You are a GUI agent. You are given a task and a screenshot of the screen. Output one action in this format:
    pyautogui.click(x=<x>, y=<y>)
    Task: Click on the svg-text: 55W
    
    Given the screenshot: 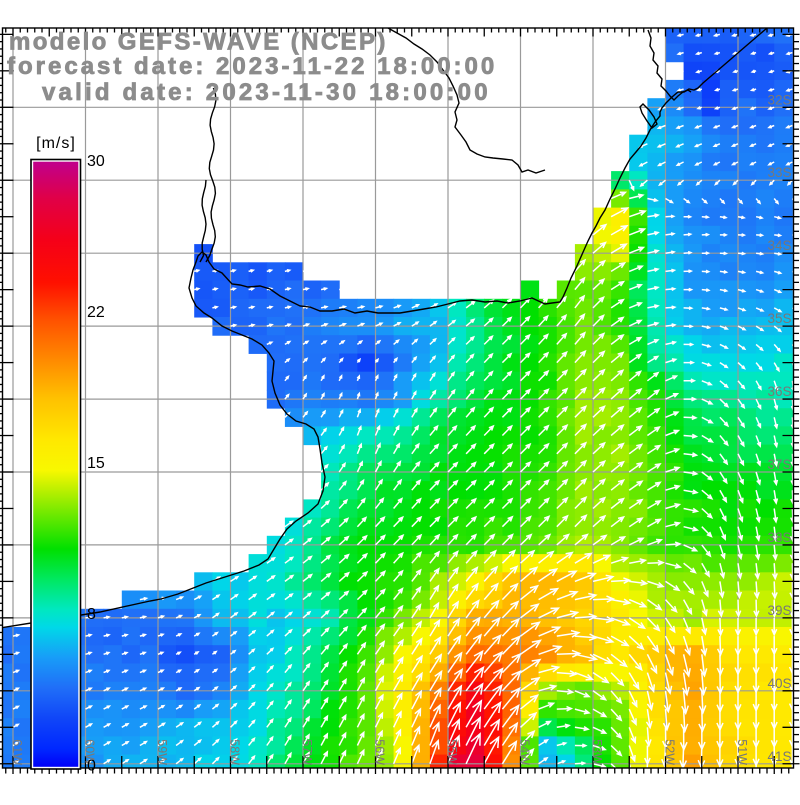 What is the action you would take?
    pyautogui.click(x=452, y=752)
    